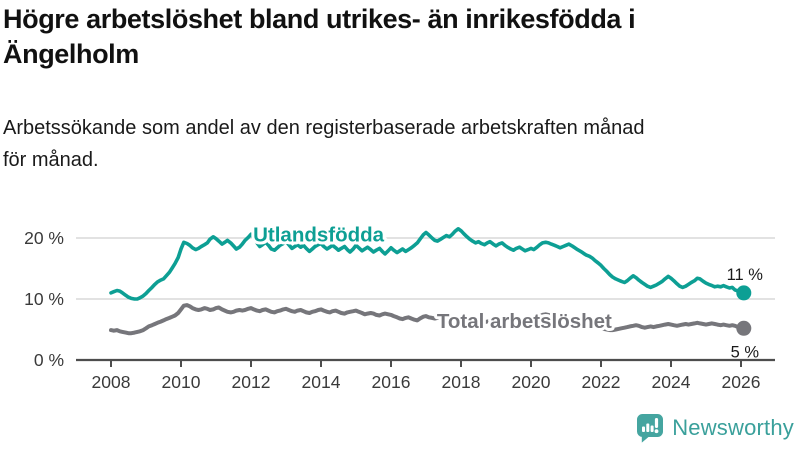  What do you see at coordinates (656, 431) in the screenshot?
I see `logo-exclamation-dot-icon` at bounding box center [656, 431].